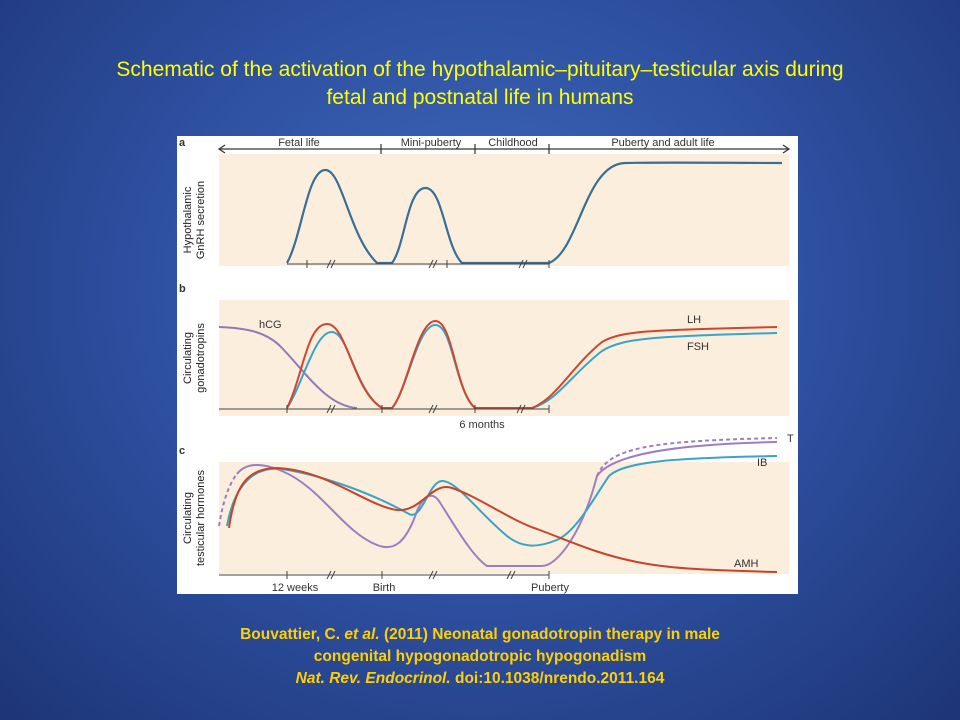 This screenshot has height=720, width=960. I want to click on hcg-label: hCG, so click(270, 325).